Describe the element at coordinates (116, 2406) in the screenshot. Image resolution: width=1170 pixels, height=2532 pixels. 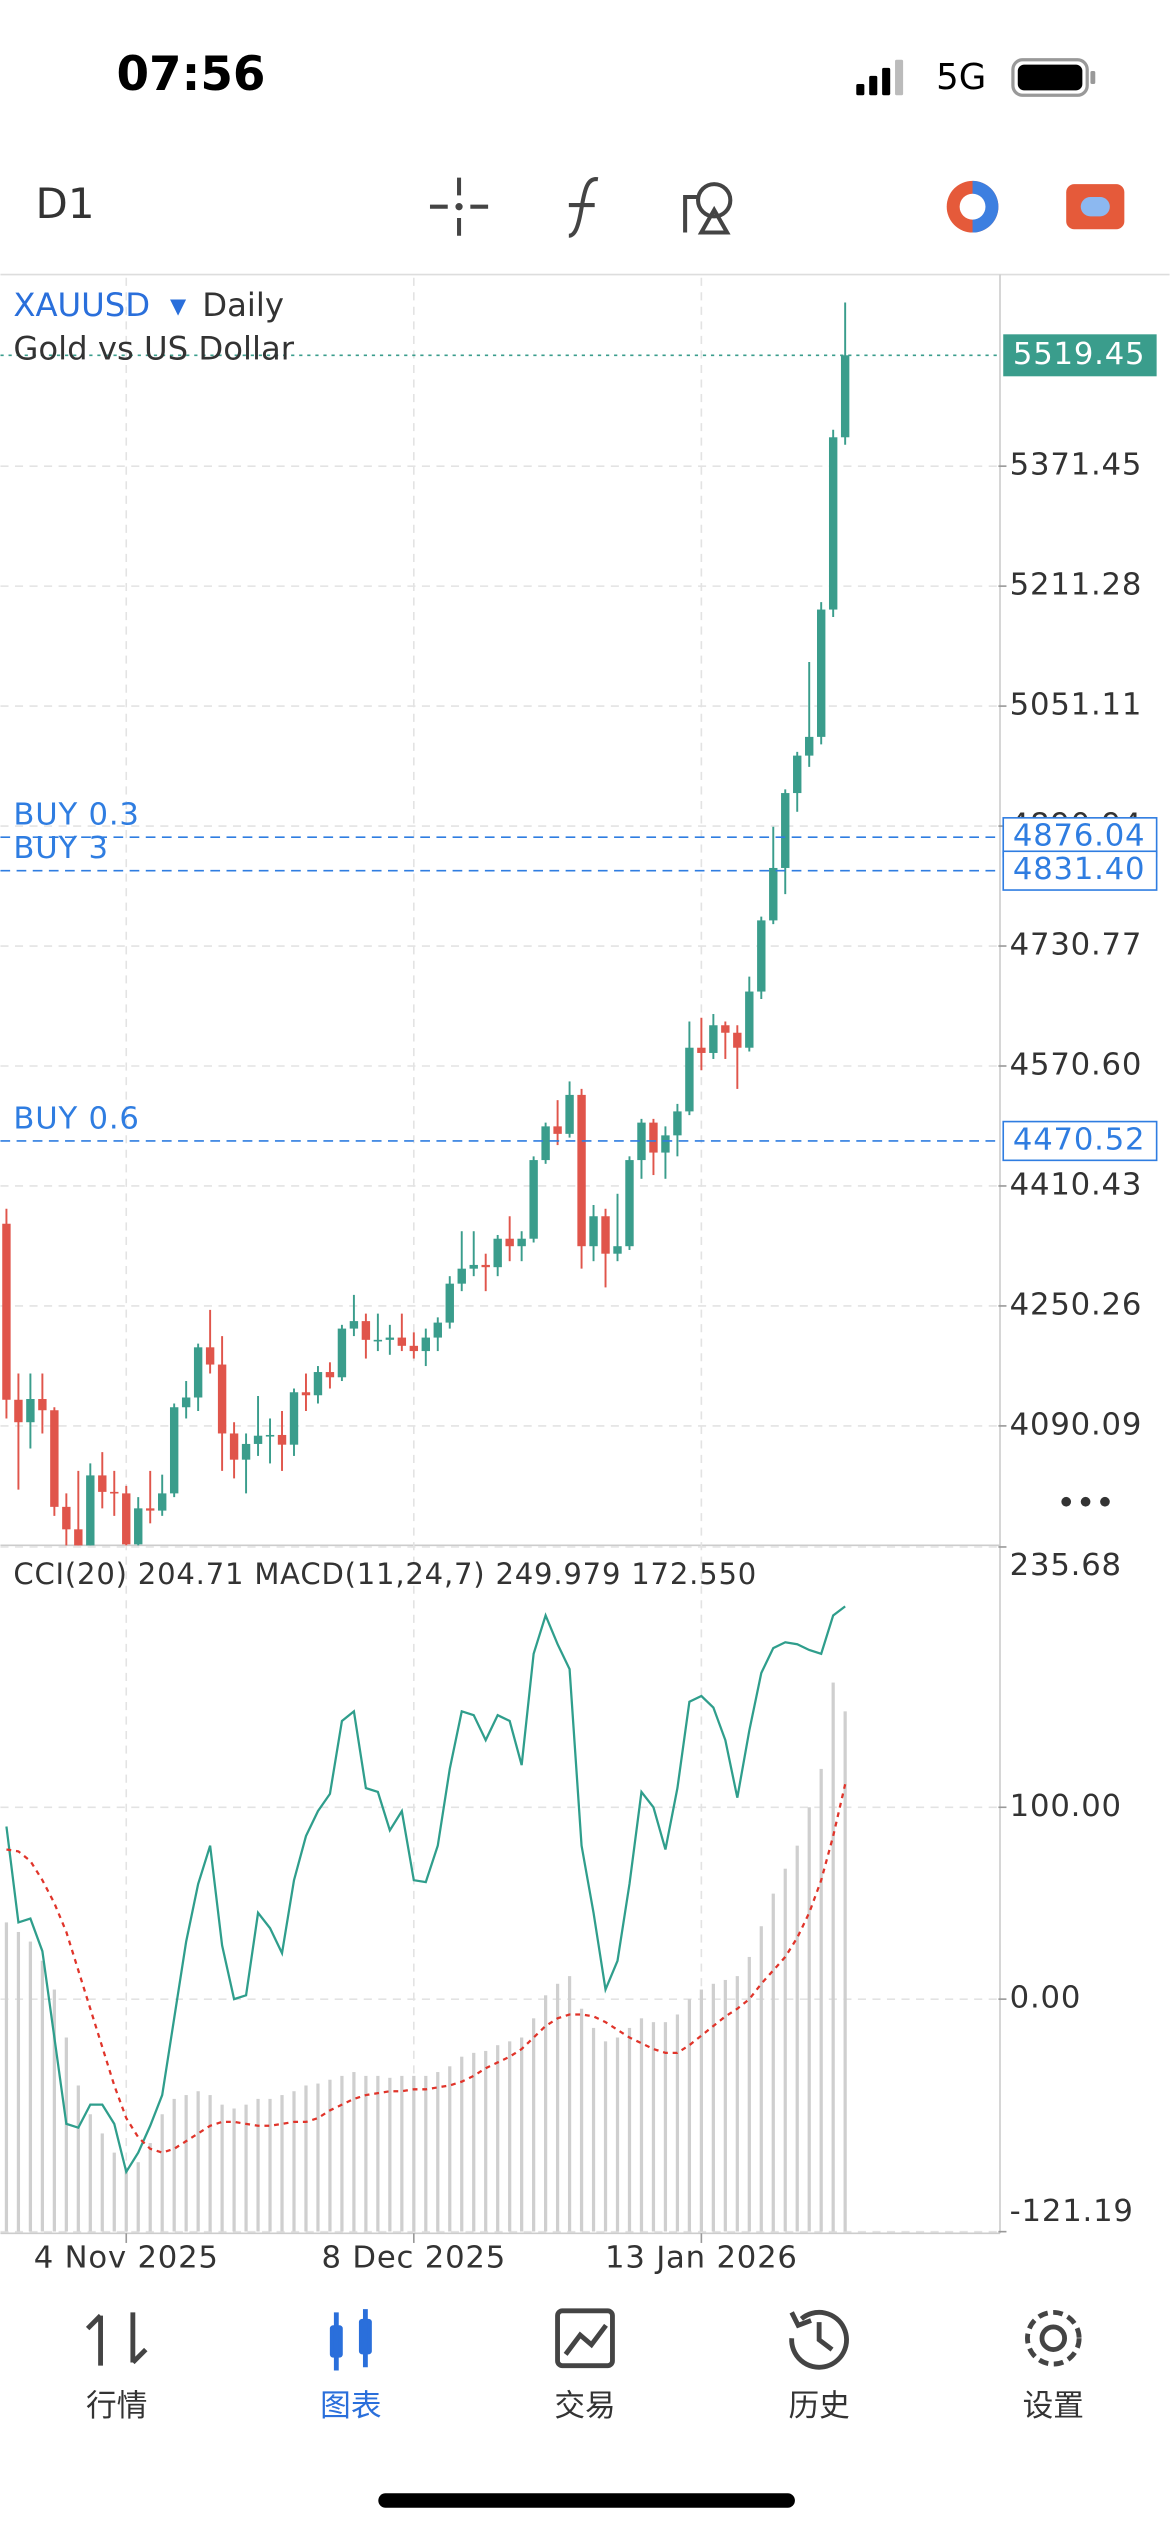
I see `tab-label: 行情` at that location.